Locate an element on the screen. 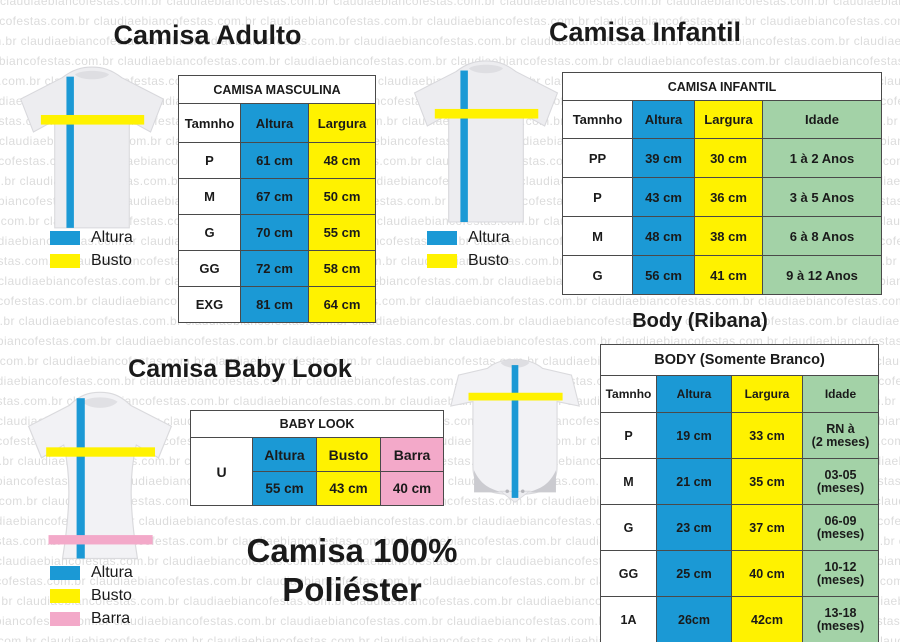 This screenshot has height=642, width=900. largura-value-cell: 40 cm is located at coordinates (767, 573).